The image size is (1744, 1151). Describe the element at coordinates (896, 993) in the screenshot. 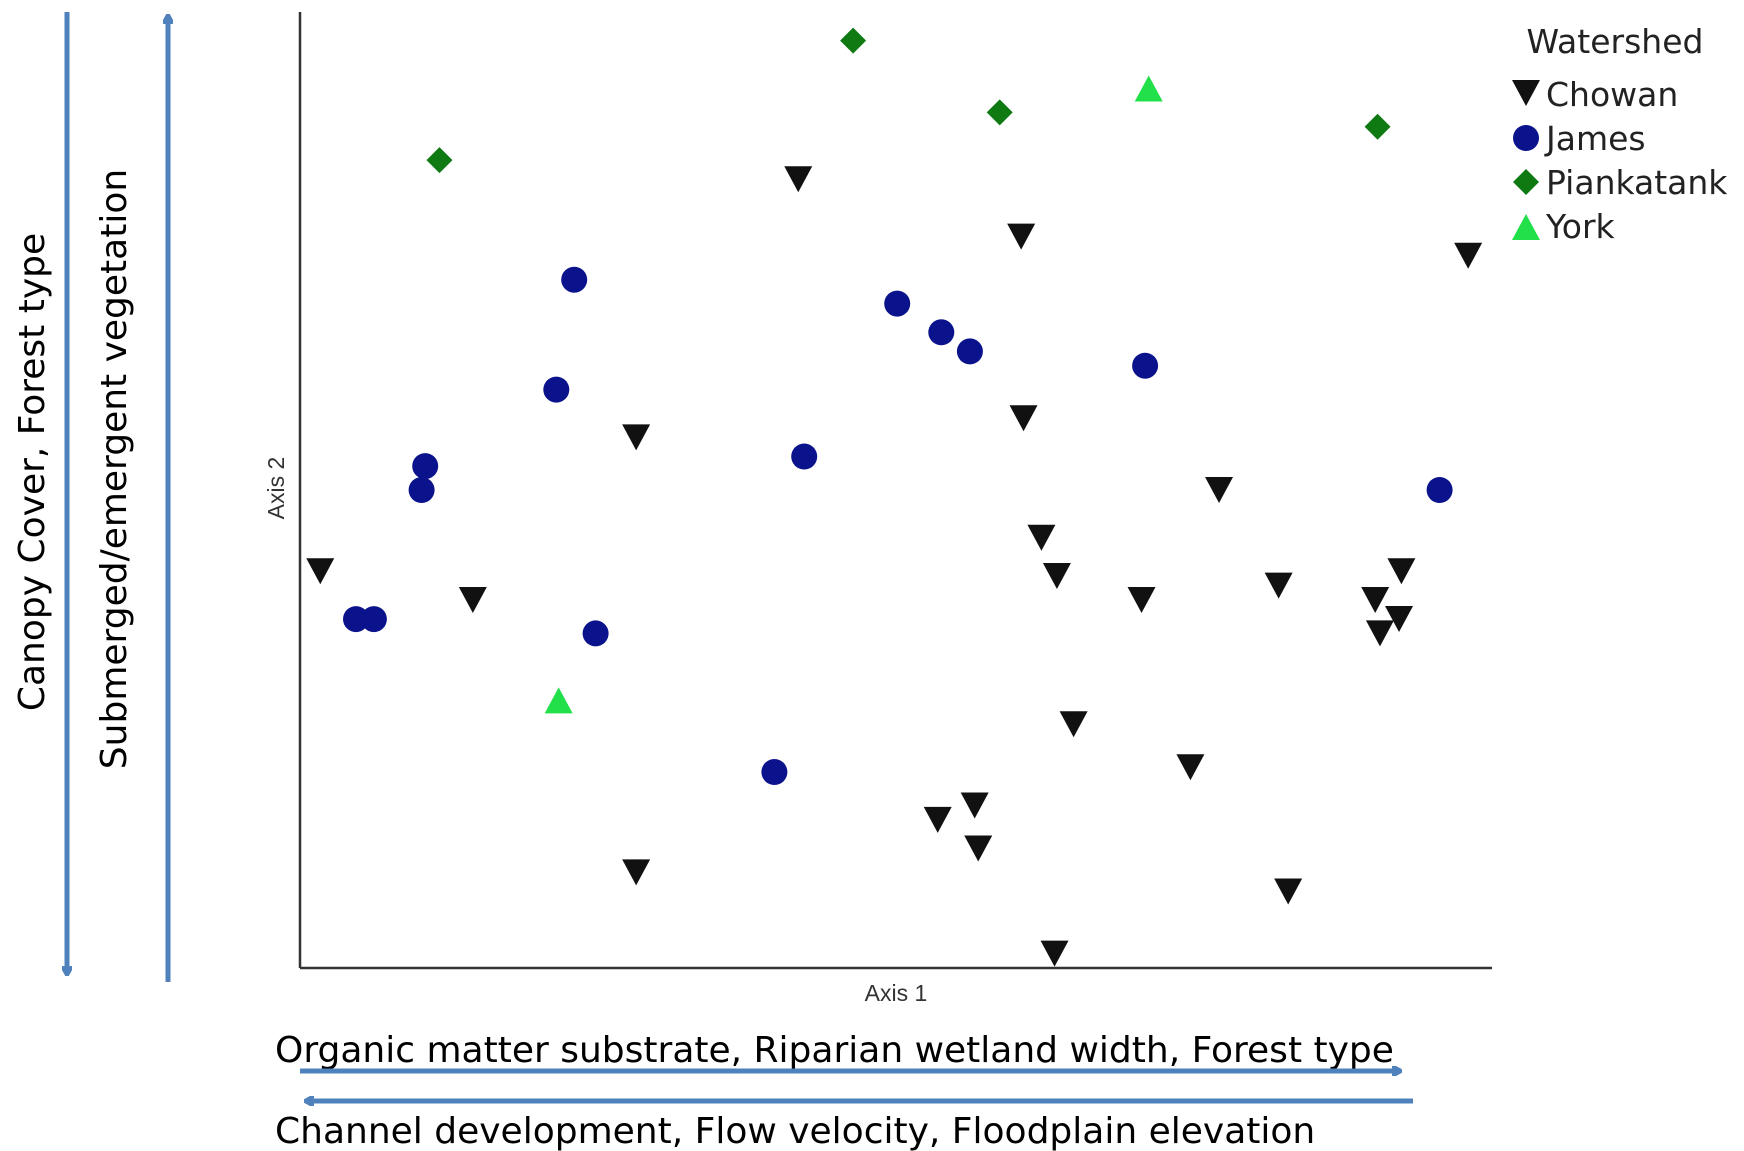

I see `x-axis-label: Axis 1` at that location.